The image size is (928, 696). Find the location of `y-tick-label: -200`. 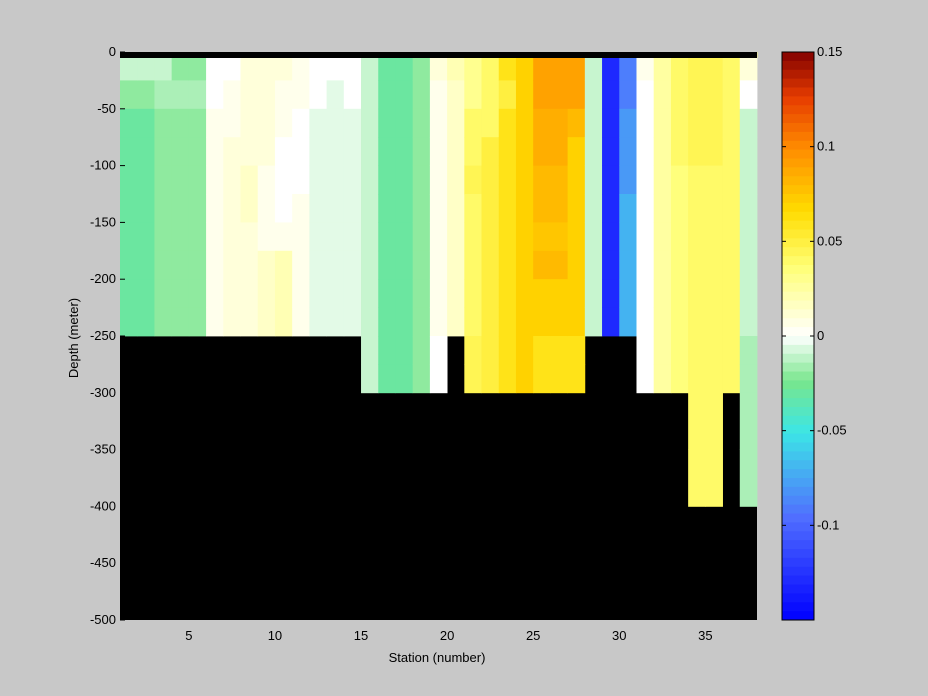

y-tick-label: -200 is located at coordinates (103, 278).